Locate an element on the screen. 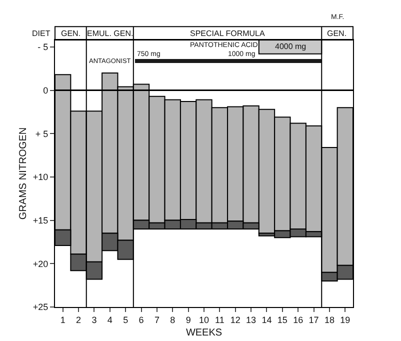  y-tick-label: - 5 is located at coordinates (43, 47).